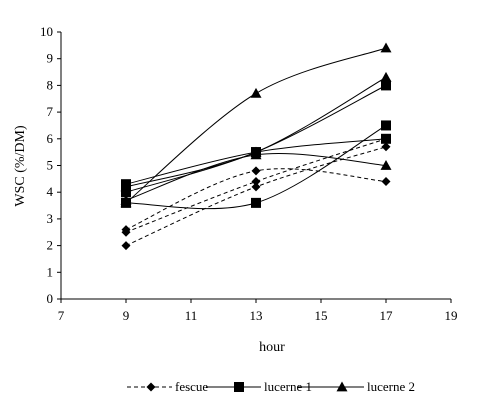  Describe the element at coordinates (61, 315) in the screenshot. I see `x-tick-label: 7` at that location.